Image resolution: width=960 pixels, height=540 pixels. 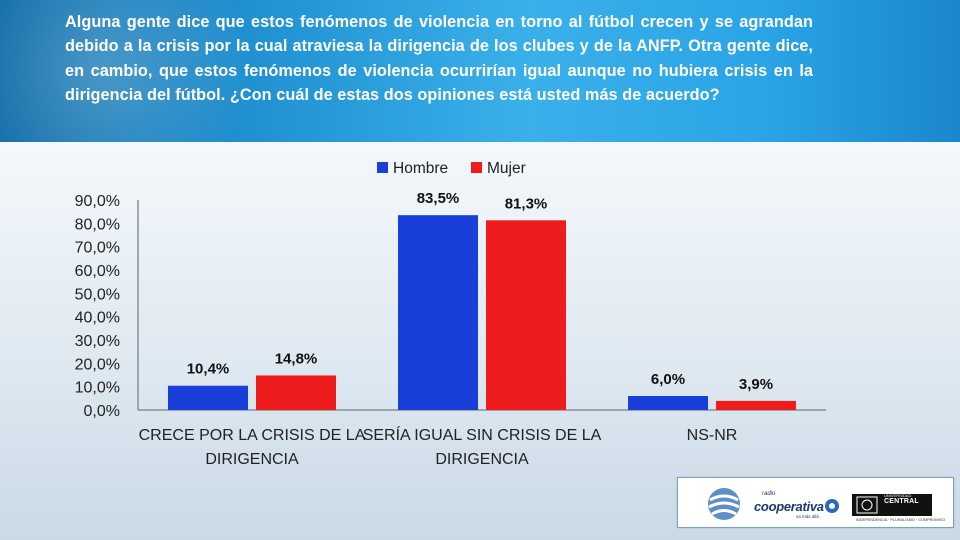 What do you see at coordinates (97, 201) in the screenshot?
I see `y-tick-label: 90,0%` at bounding box center [97, 201].